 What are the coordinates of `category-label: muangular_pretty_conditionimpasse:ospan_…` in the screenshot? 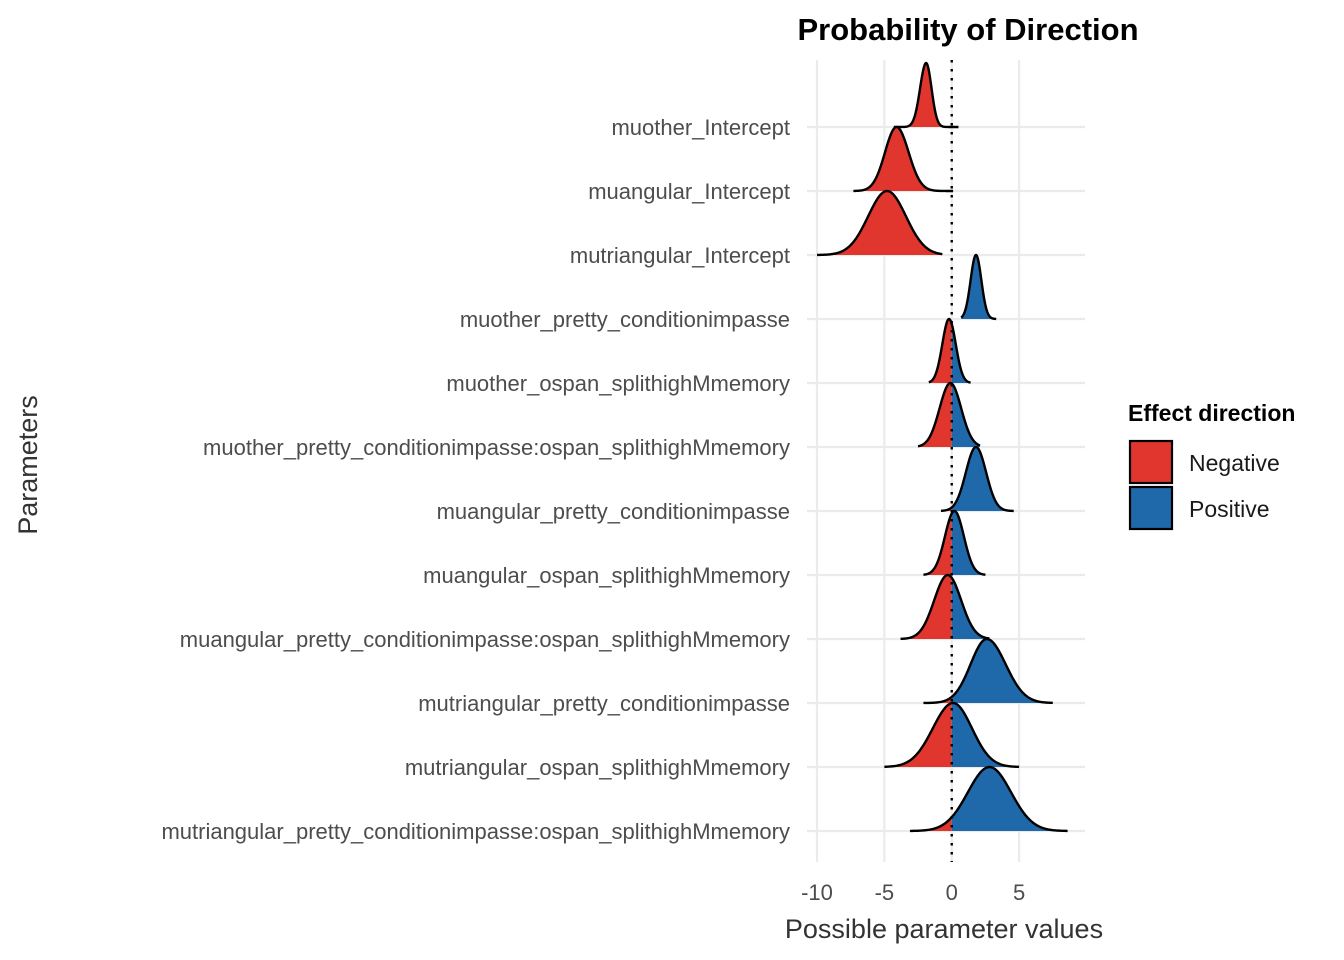 It's located at (485, 639).